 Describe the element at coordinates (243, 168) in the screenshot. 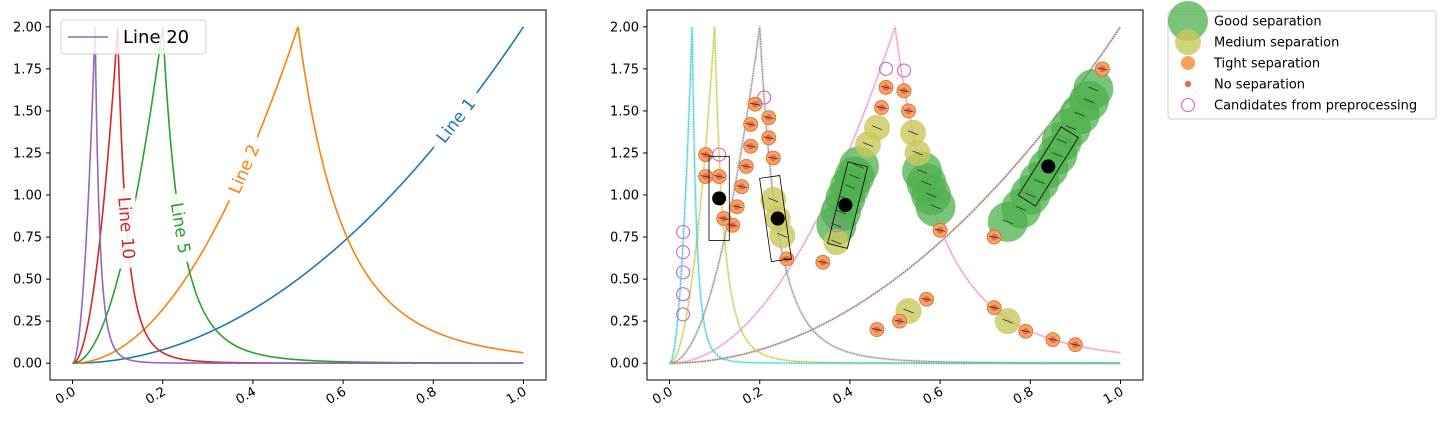

I see `inline-label-line-2: Line 2` at that location.